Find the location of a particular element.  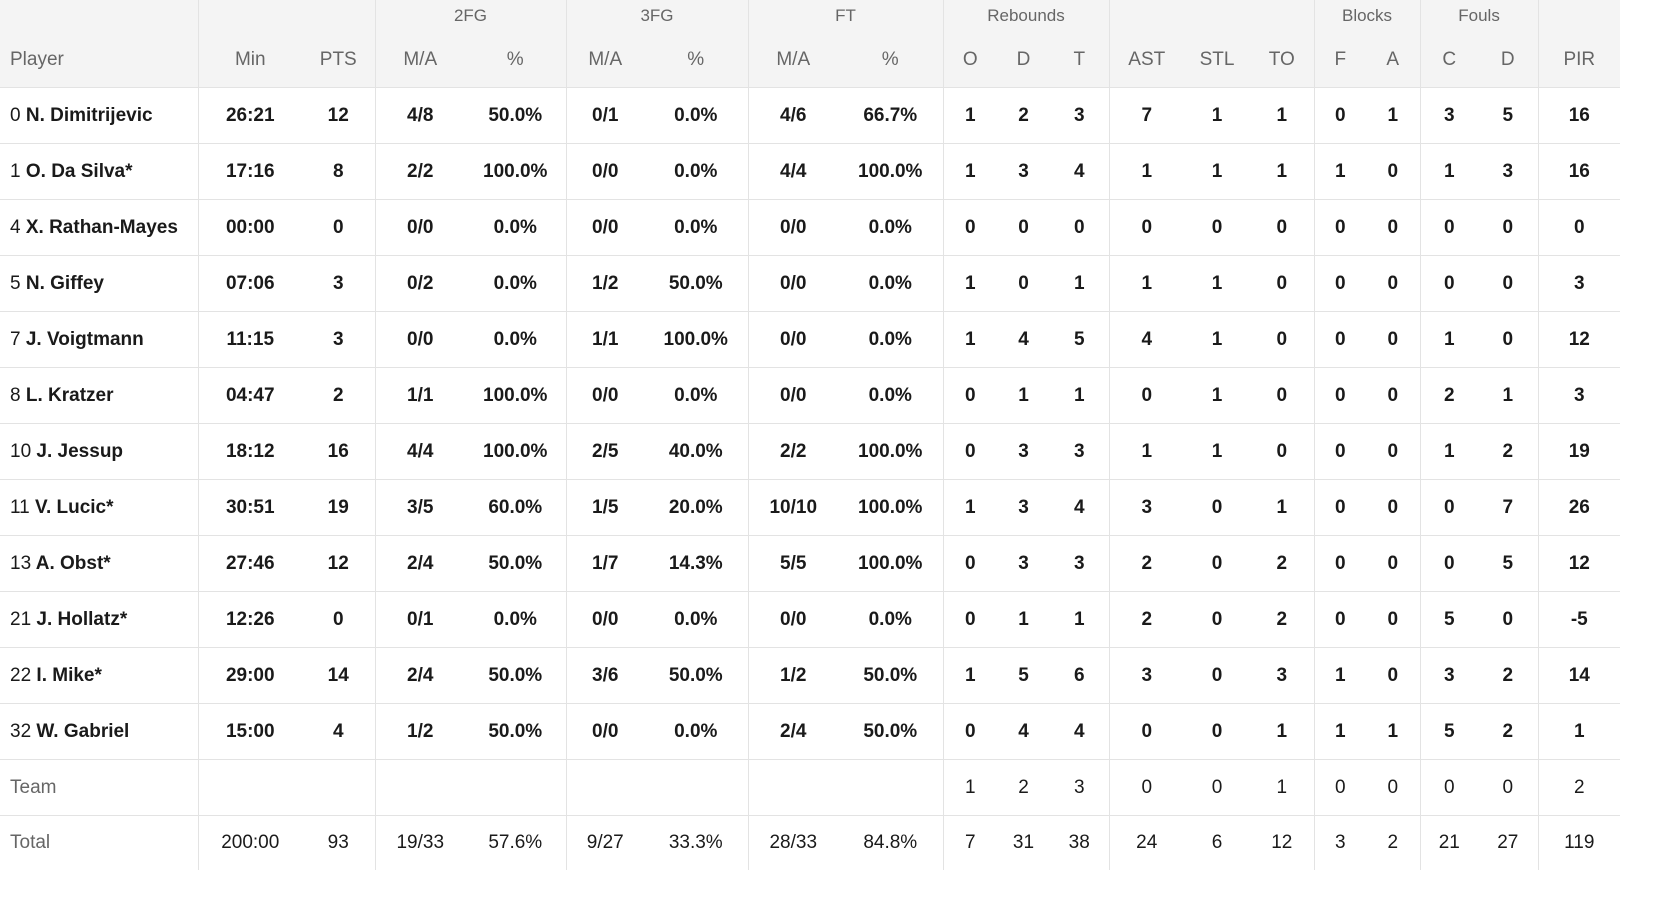

stat-pir: 3 is located at coordinates (1579, 283).